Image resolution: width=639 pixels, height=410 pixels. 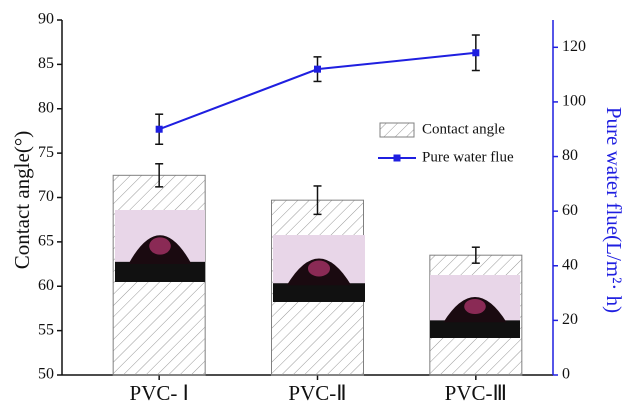 What do you see at coordinates (574, 46) in the screenshot?
I see `y2-tick-label: 120` at bounding box center [574, 46].